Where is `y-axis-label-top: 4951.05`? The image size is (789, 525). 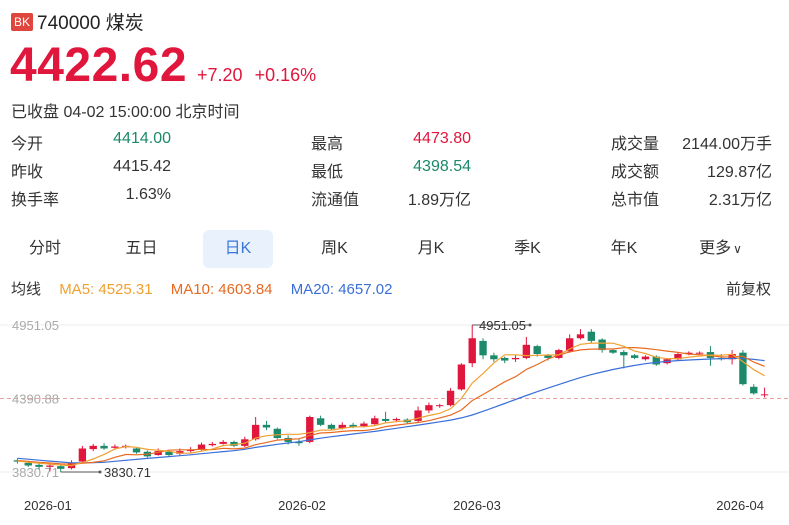
y-axis-label-top: 4951.05 is located at coordinates (35, 325).